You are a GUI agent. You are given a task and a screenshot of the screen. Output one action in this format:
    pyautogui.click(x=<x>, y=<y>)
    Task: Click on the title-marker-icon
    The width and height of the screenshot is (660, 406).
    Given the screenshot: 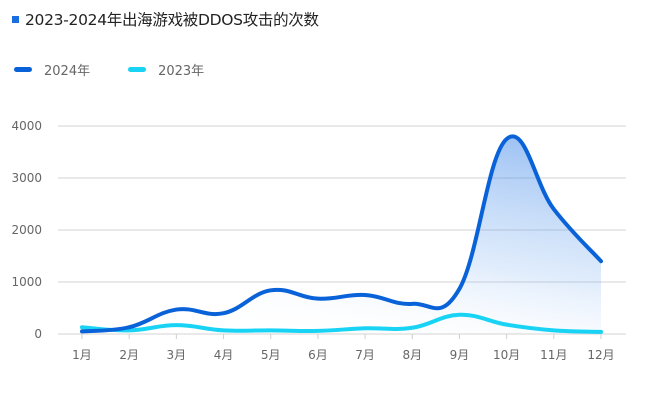 What is the action you would take?
    pyautogui.click(x=15, y=19)
    